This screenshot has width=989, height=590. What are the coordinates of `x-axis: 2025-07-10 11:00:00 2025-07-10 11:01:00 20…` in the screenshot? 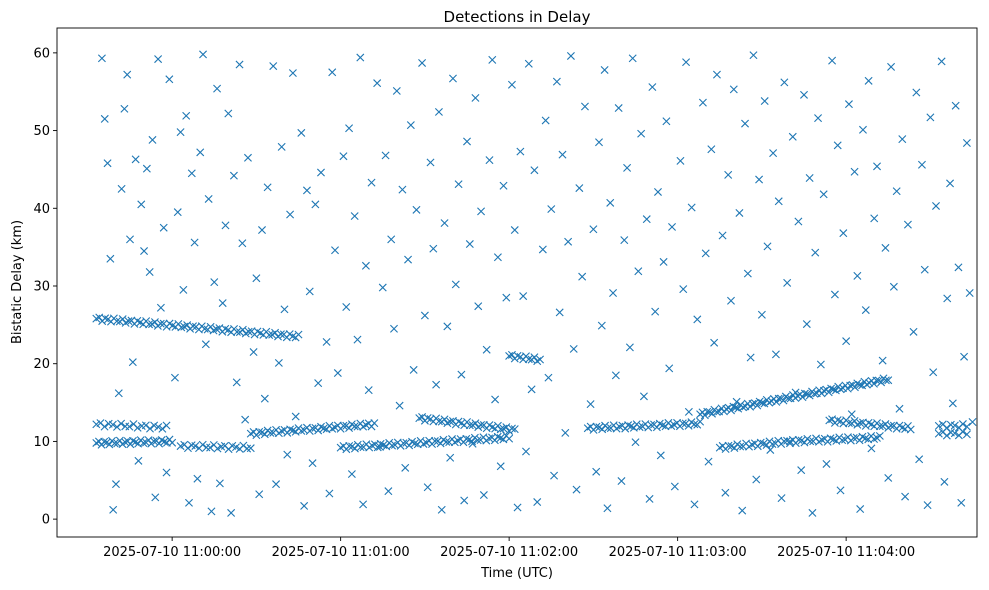 It's located at (509, 548).